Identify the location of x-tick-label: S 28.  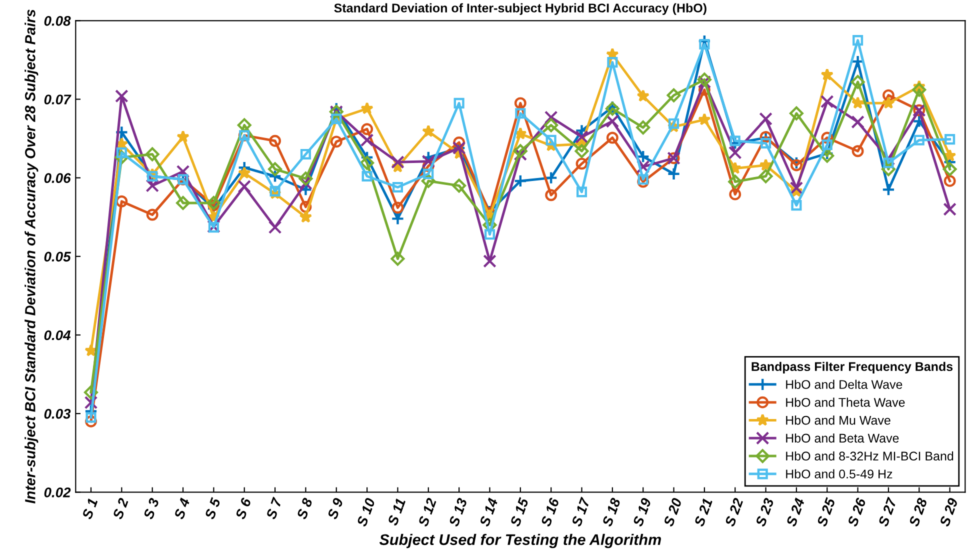
(918, 512).